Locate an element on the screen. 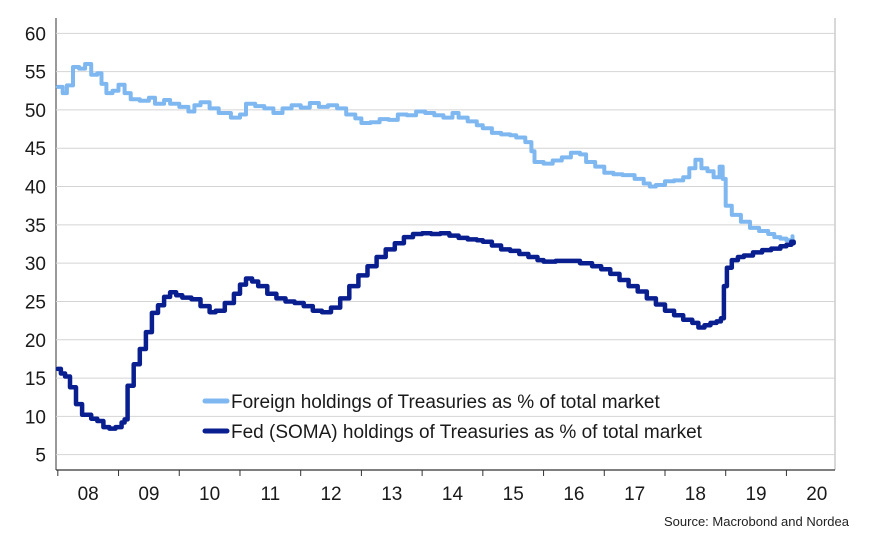  x-tick-label: 09 is located at coordinates (148, 494).